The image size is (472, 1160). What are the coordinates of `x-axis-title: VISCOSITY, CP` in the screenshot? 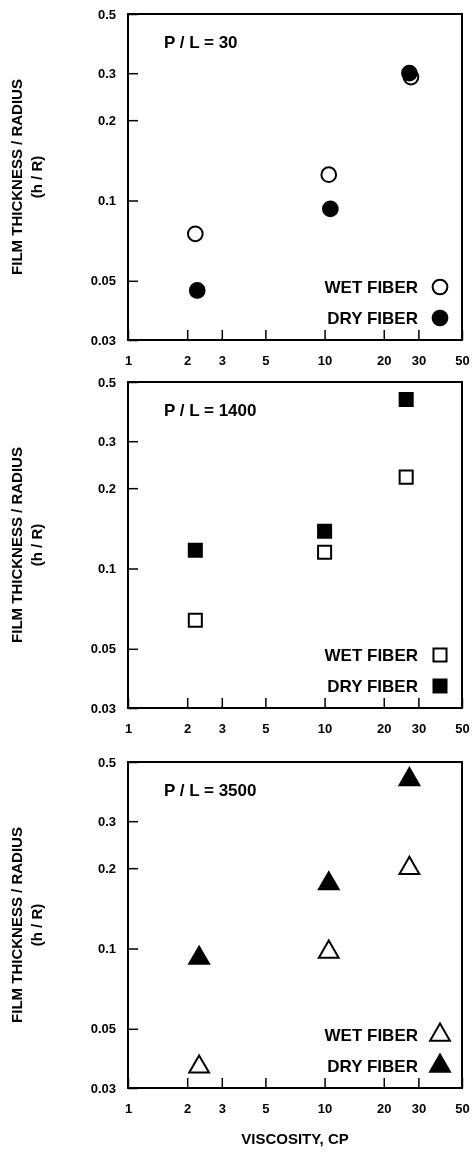 It's located at (295, 1138).